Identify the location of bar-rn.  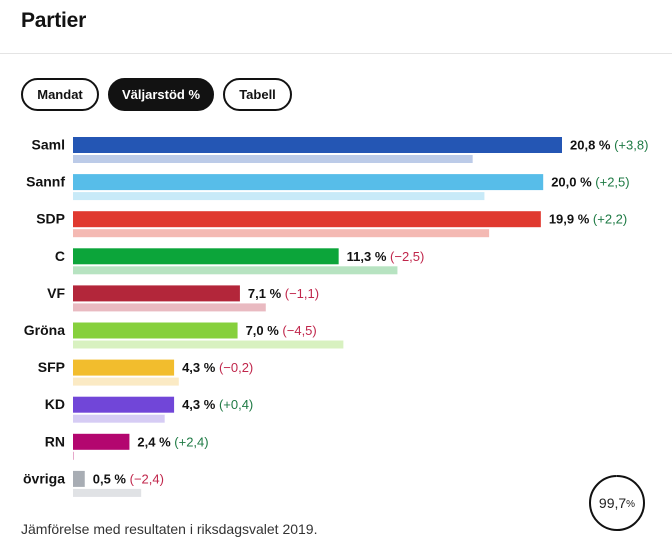
(101, 441).